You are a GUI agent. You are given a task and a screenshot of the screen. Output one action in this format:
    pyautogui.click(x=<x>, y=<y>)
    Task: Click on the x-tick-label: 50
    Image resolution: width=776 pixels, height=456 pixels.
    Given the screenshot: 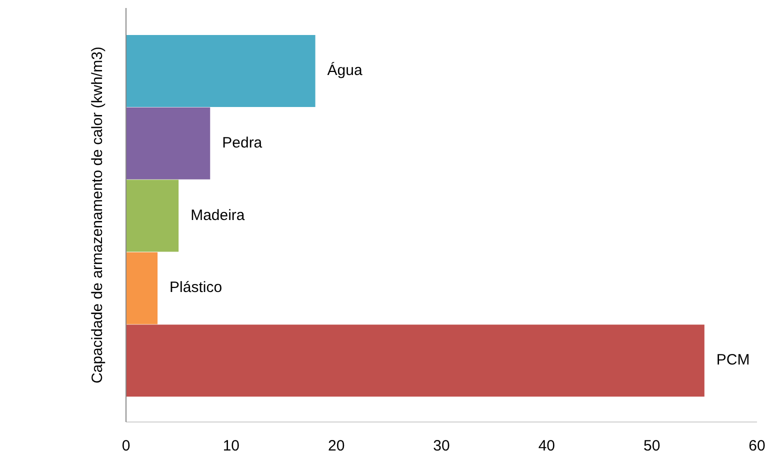 What is the action you would take?
    pyautogui.click(x=651, y=446)
    